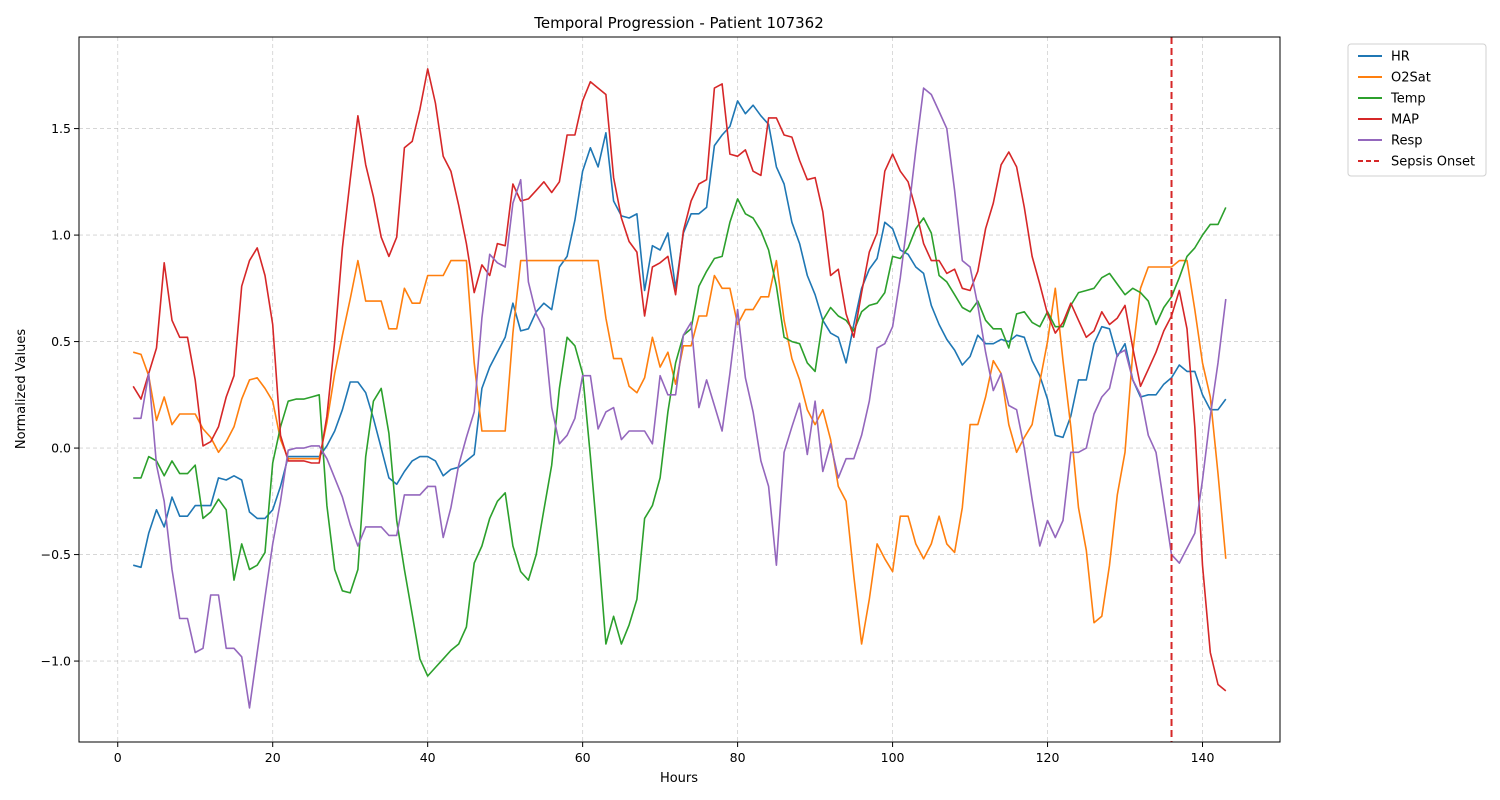 Image resolution: width=1500 pixels, height=800 pixels. What do you see at coordinates (679, 778) in the screenshot?
I see `x-axis-label: Hours` at bounding box center [679, 778].